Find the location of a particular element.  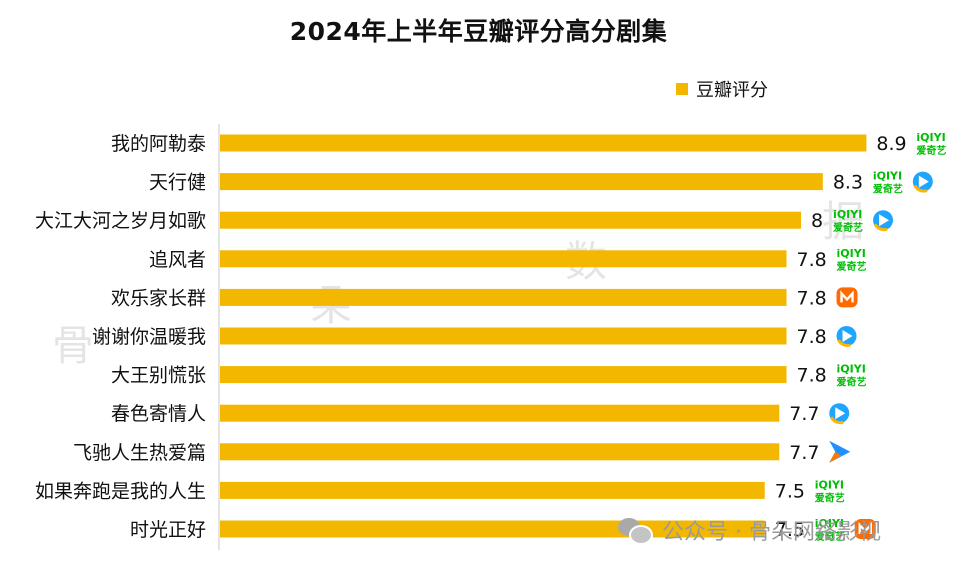

footer-account: 公众号 · 骨朵网络影视 is located at coordinates (771, 532).